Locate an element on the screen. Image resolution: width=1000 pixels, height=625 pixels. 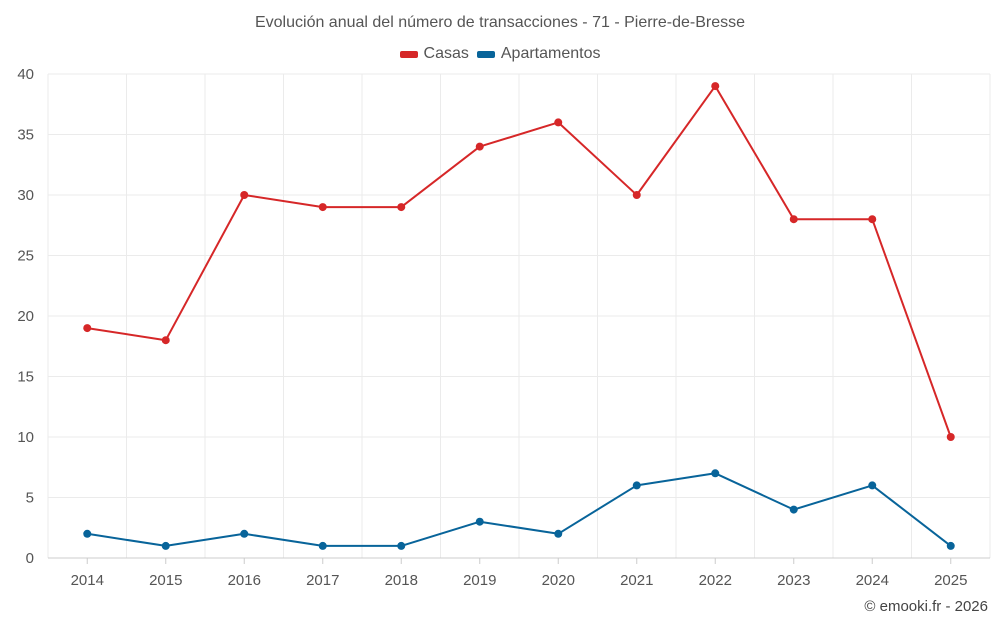
x-tick-label-2014: 2014 is located at coordinates (87, 580).